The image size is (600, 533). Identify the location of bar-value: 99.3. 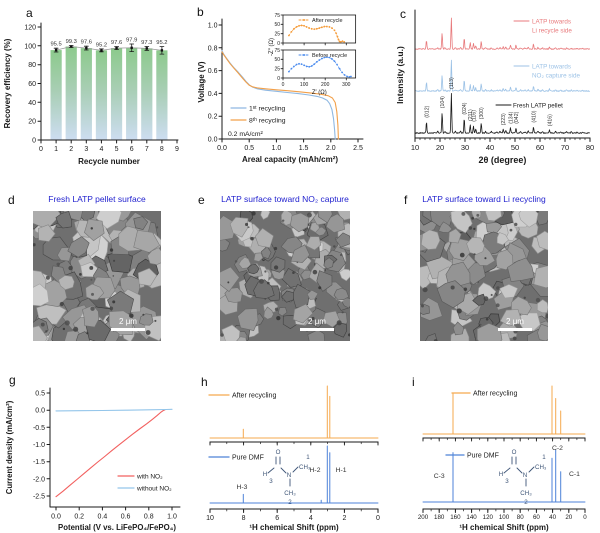
(71, 42).